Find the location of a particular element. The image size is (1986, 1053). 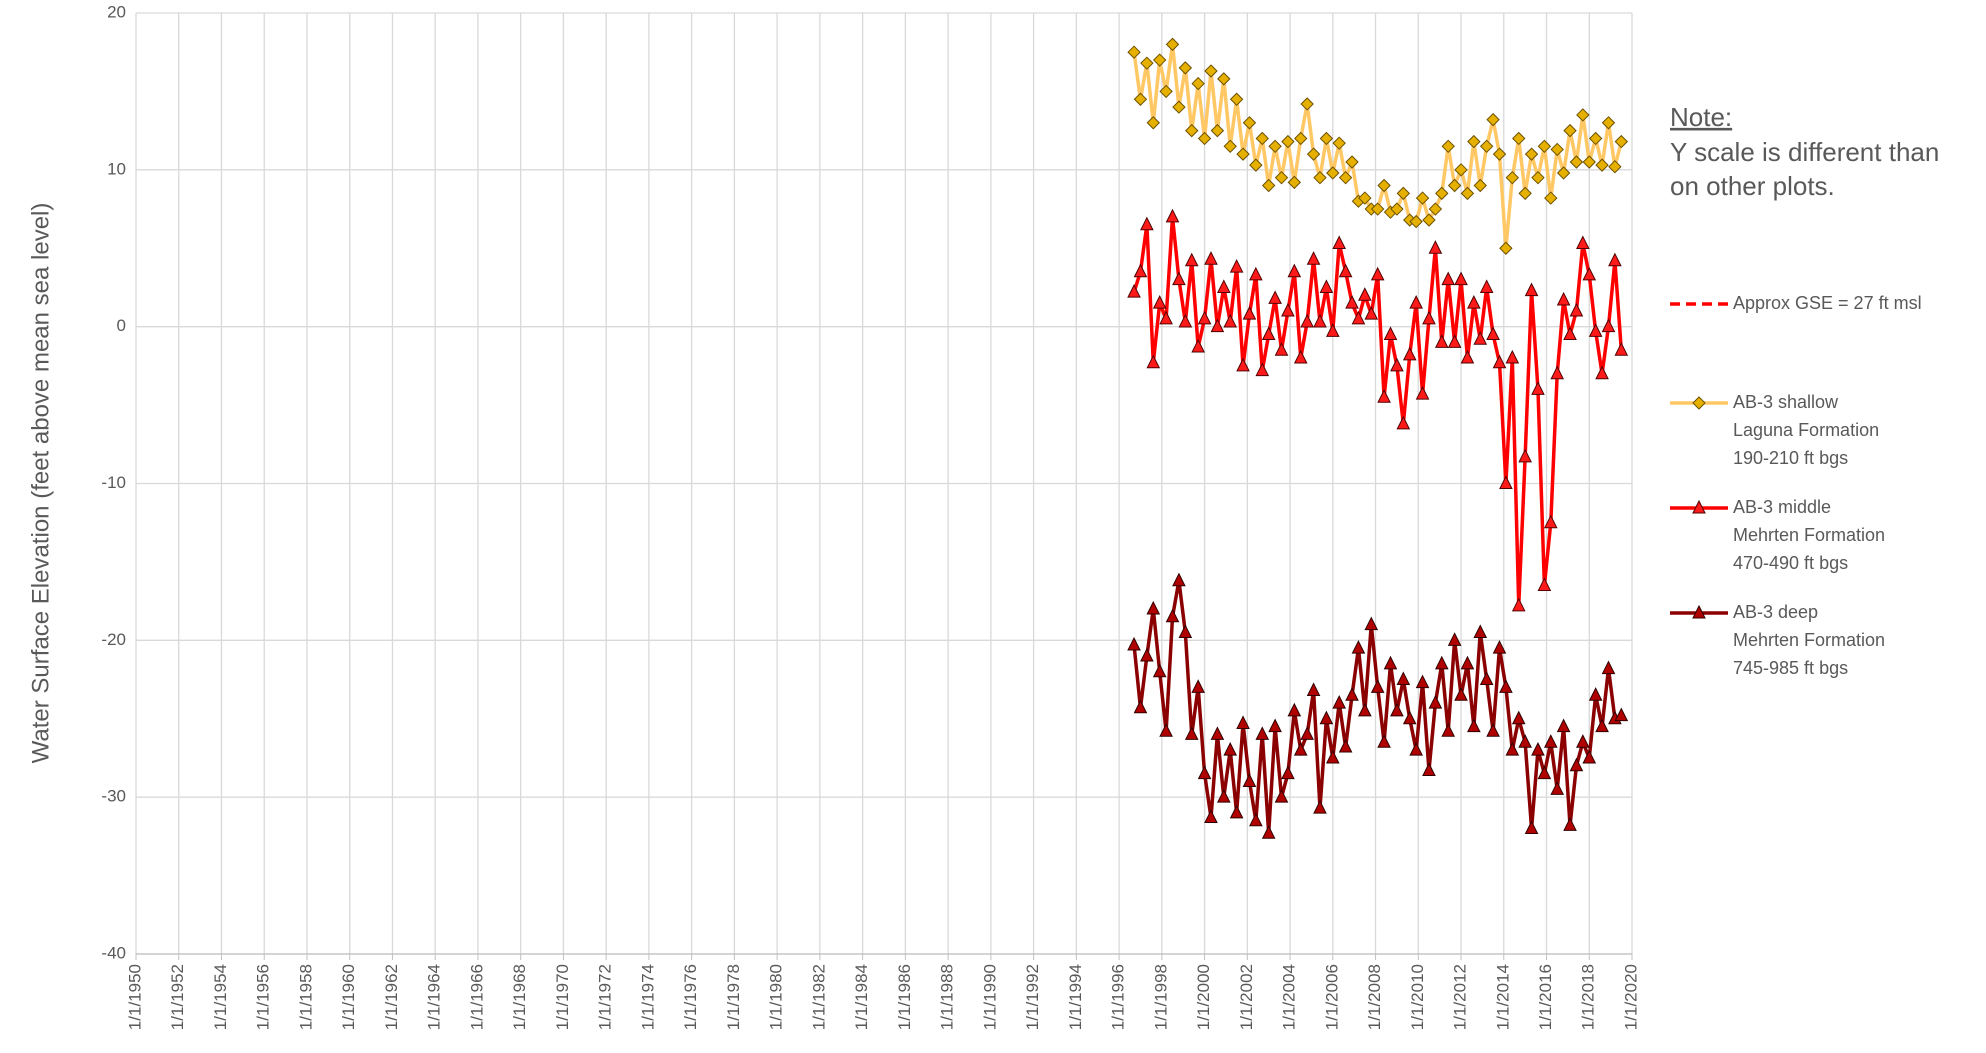

x-tick-label: 1/1/1980 is located at coordinates (776, 997).